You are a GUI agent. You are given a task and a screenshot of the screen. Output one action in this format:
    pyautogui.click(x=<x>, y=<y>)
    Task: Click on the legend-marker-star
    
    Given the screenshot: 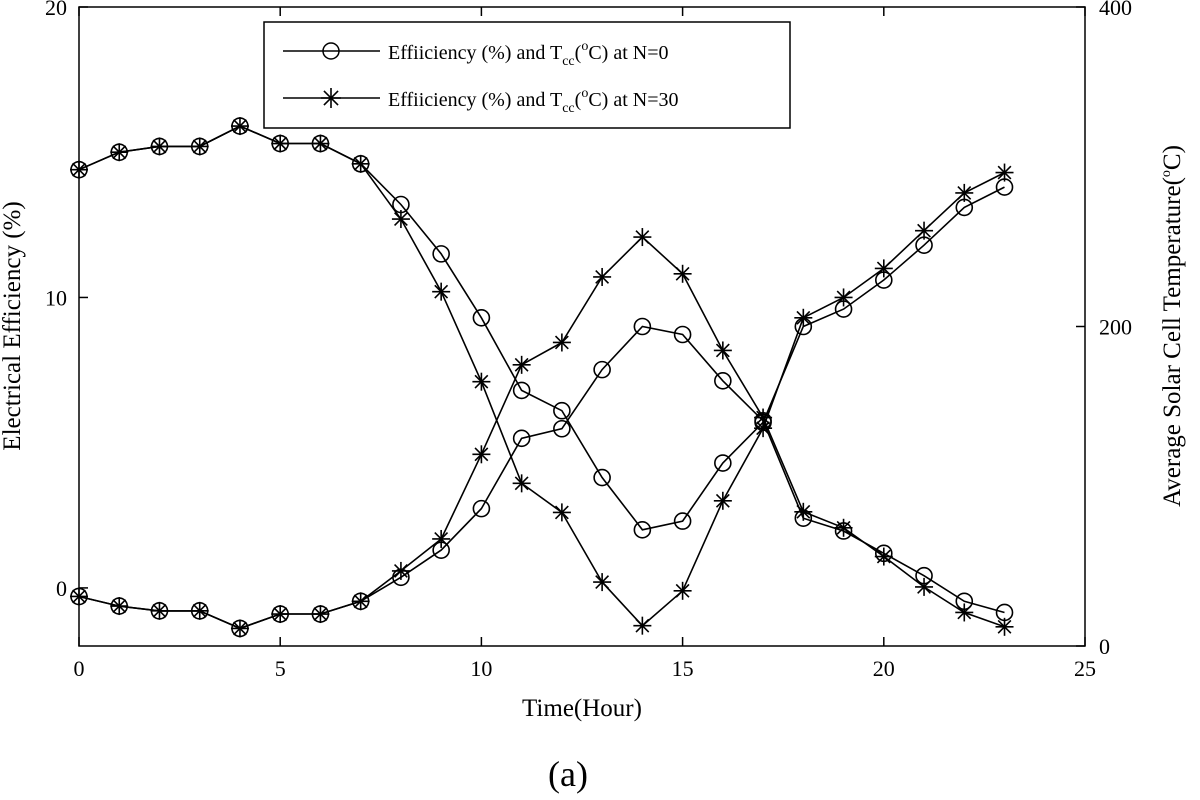 What is the action you would take?
    pyautogui.click(x=331, y=98)
    